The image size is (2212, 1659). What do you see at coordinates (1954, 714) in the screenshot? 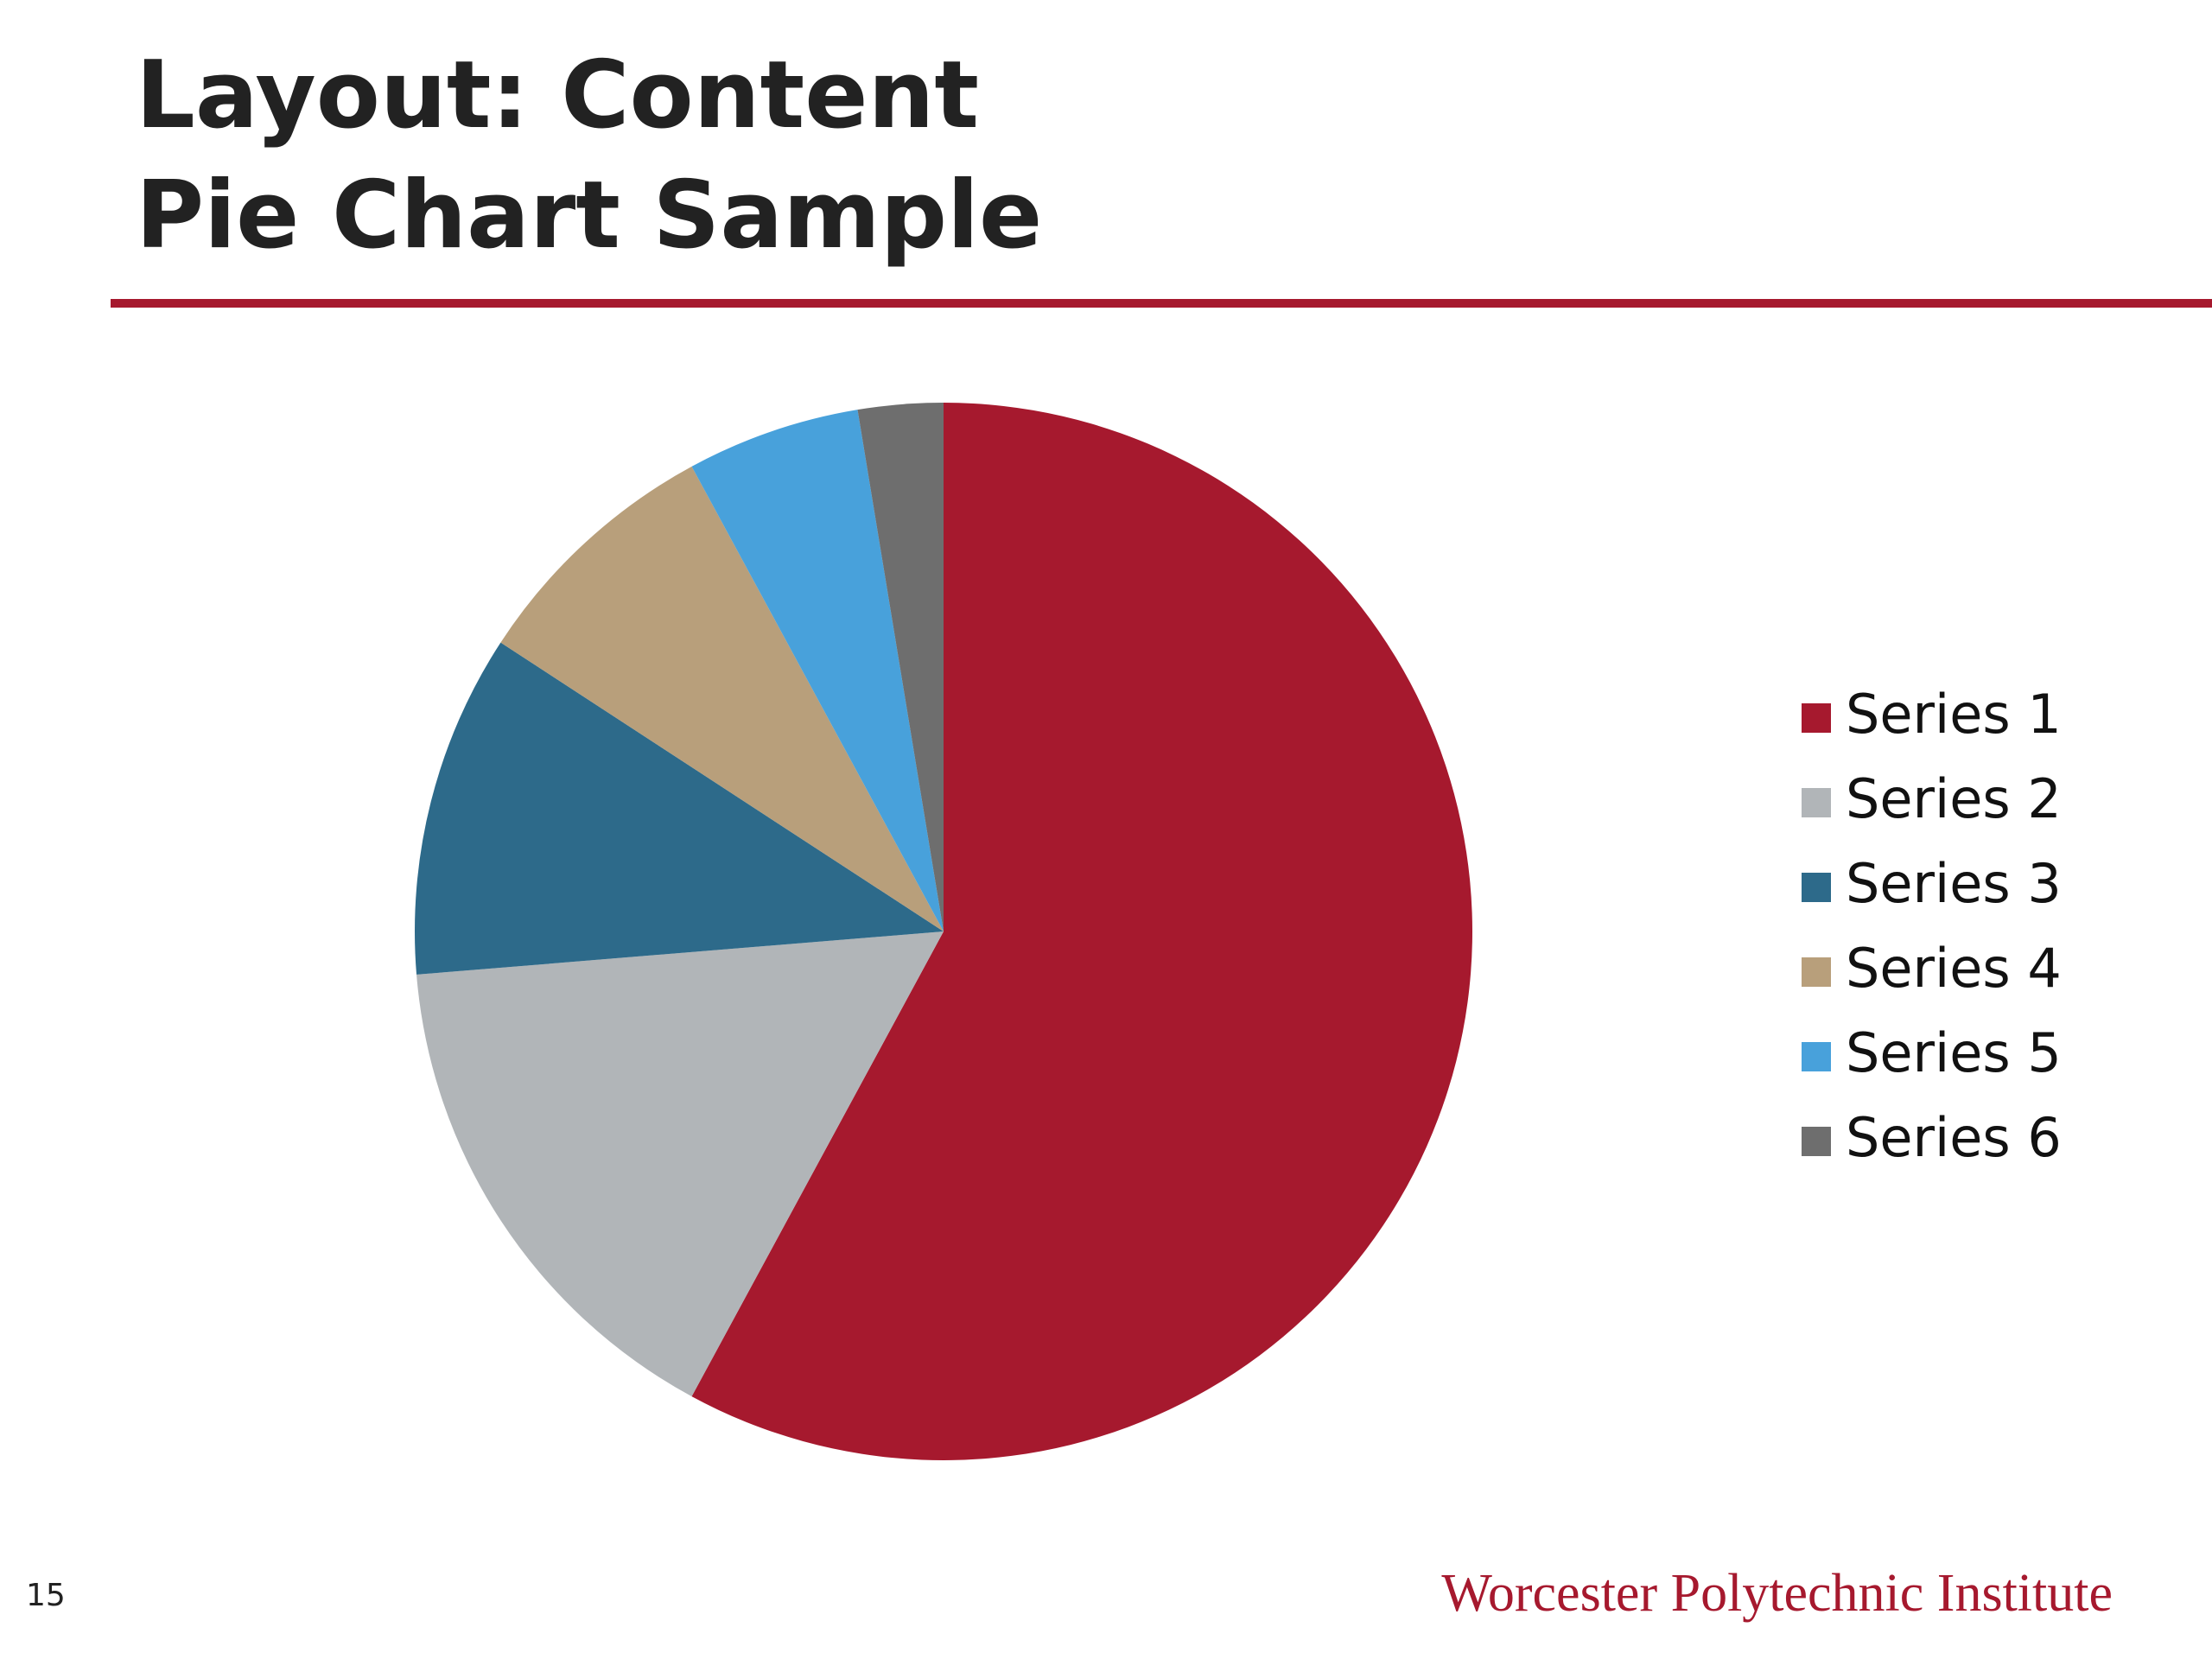
I see `legend-label: Series 1` at bounding box center [1954, 714].